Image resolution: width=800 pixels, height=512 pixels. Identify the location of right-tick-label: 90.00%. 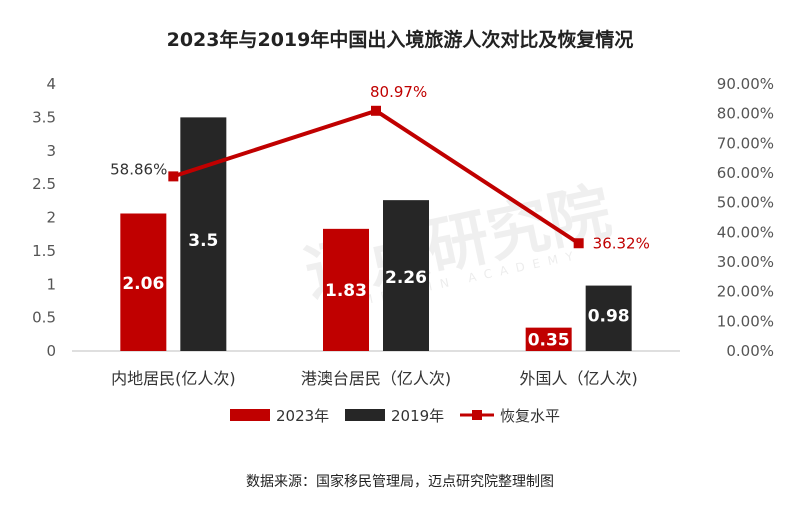
(745, 84).